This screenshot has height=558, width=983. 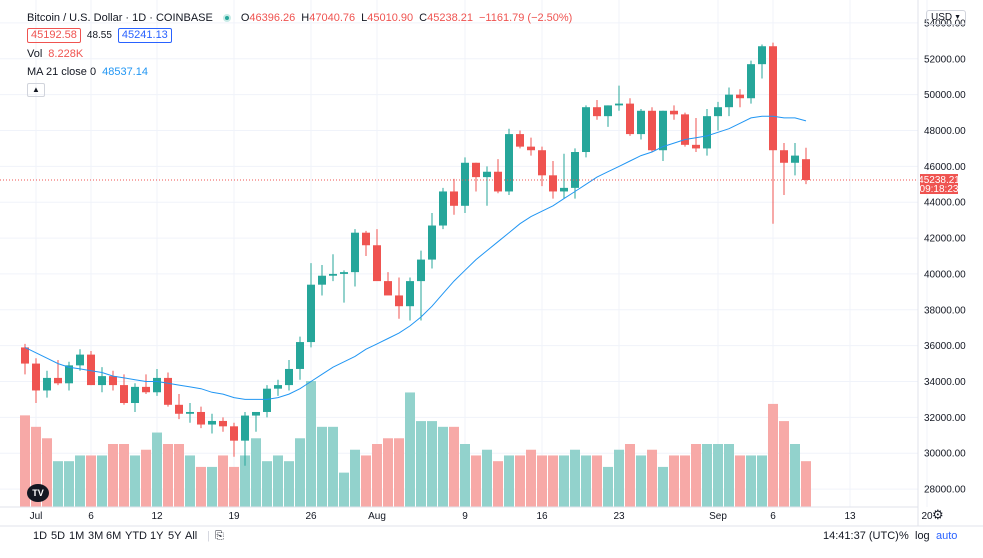 I want to click on ma-label: MA 21 close 0, so click(x=62, y=72).